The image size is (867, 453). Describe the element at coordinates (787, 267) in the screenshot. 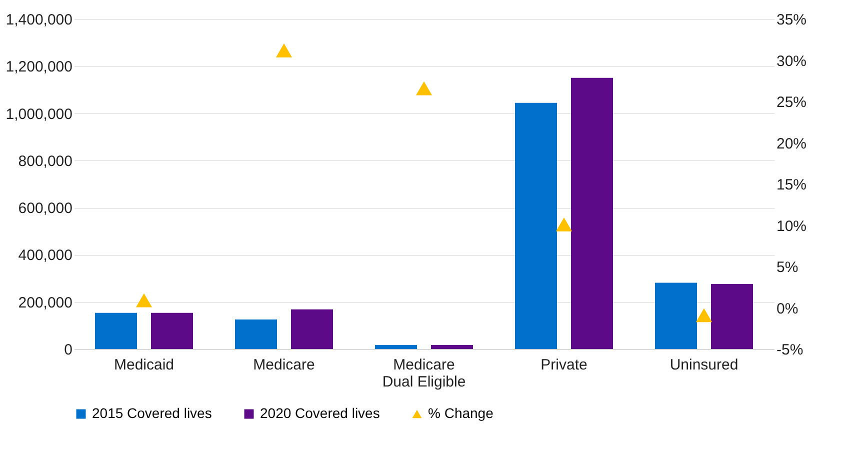

I see `y2-tick-label: 5%` at that location.